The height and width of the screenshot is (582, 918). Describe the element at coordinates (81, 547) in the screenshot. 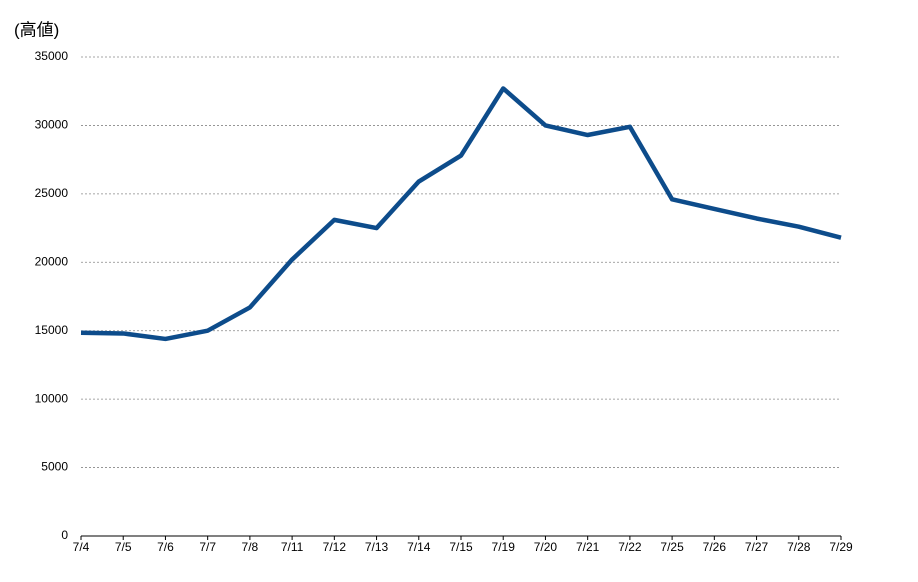

I see `x-tick-label: 7/4` at that location.